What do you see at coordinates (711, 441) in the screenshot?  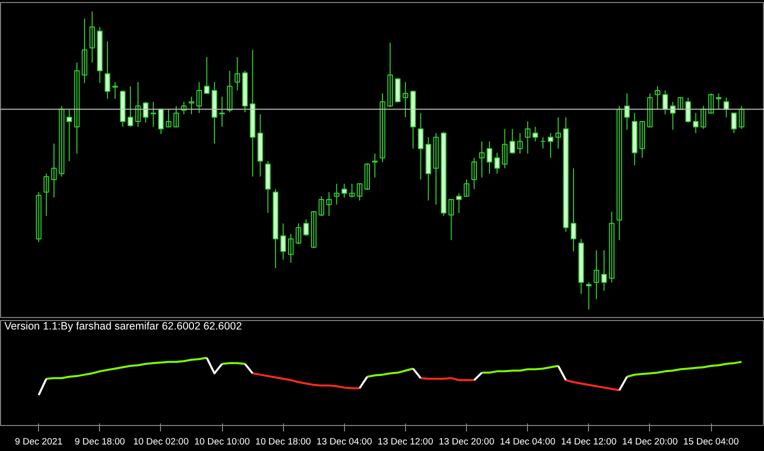 I see `x-tick-label: 15 Dec 04:00` at bounding box center [711, 441].